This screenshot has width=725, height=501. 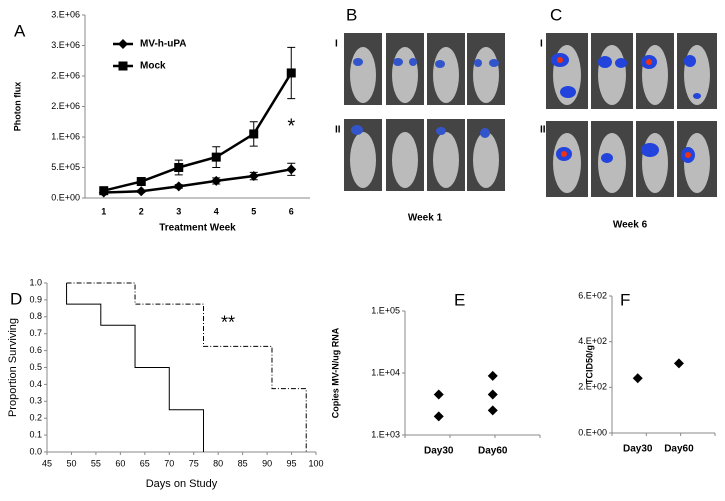 What do you see at coordinates (194, 463) in the screenshot?
I see `x-tick-label: 75` at bounding box center [194, 463].